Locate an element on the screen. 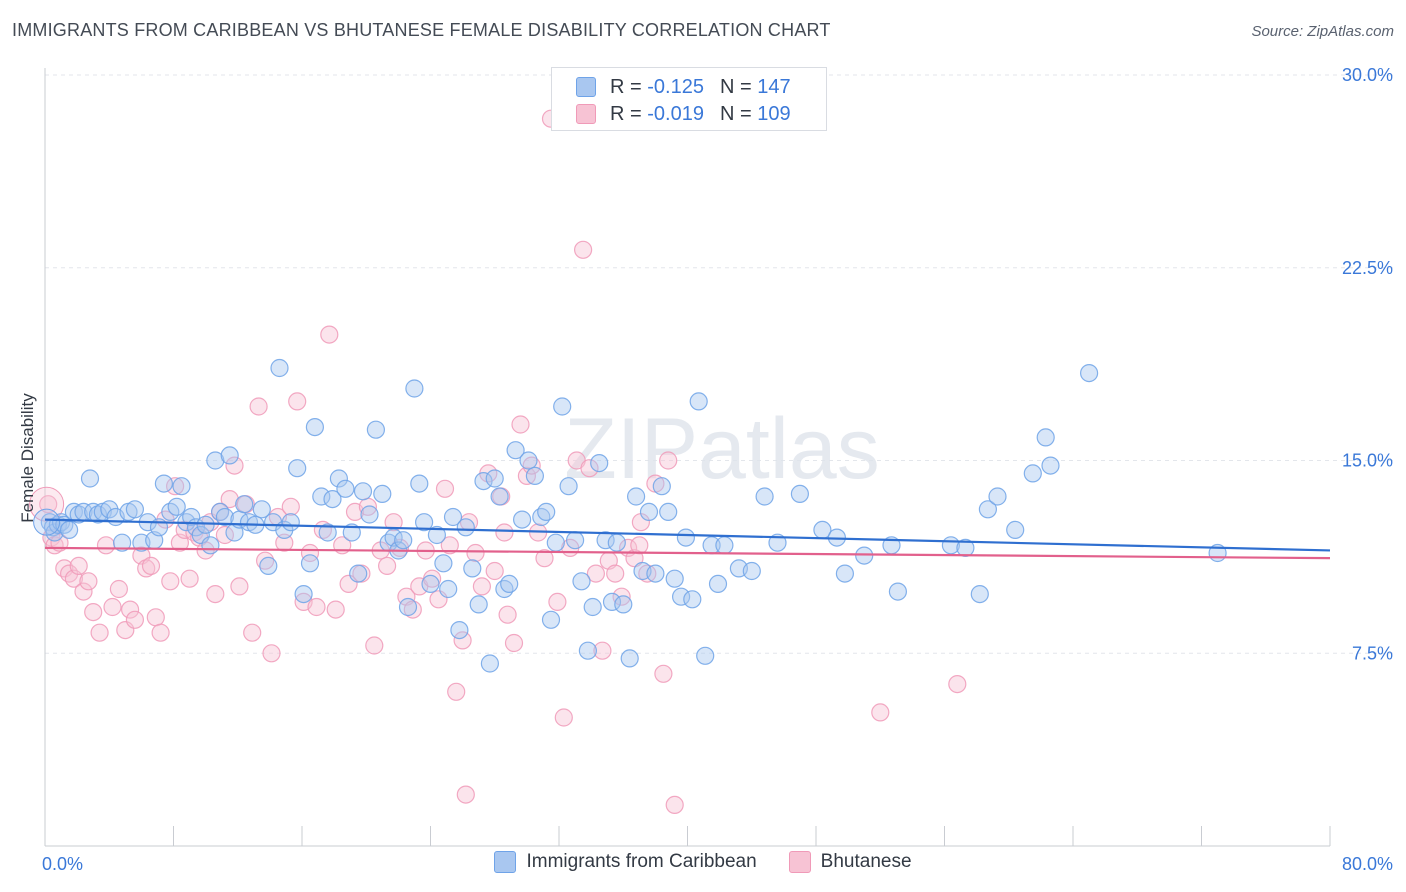 The width and height of the screenshot is (1406, 892). bhutanese-trend-line is located at coordinates (687, 553).